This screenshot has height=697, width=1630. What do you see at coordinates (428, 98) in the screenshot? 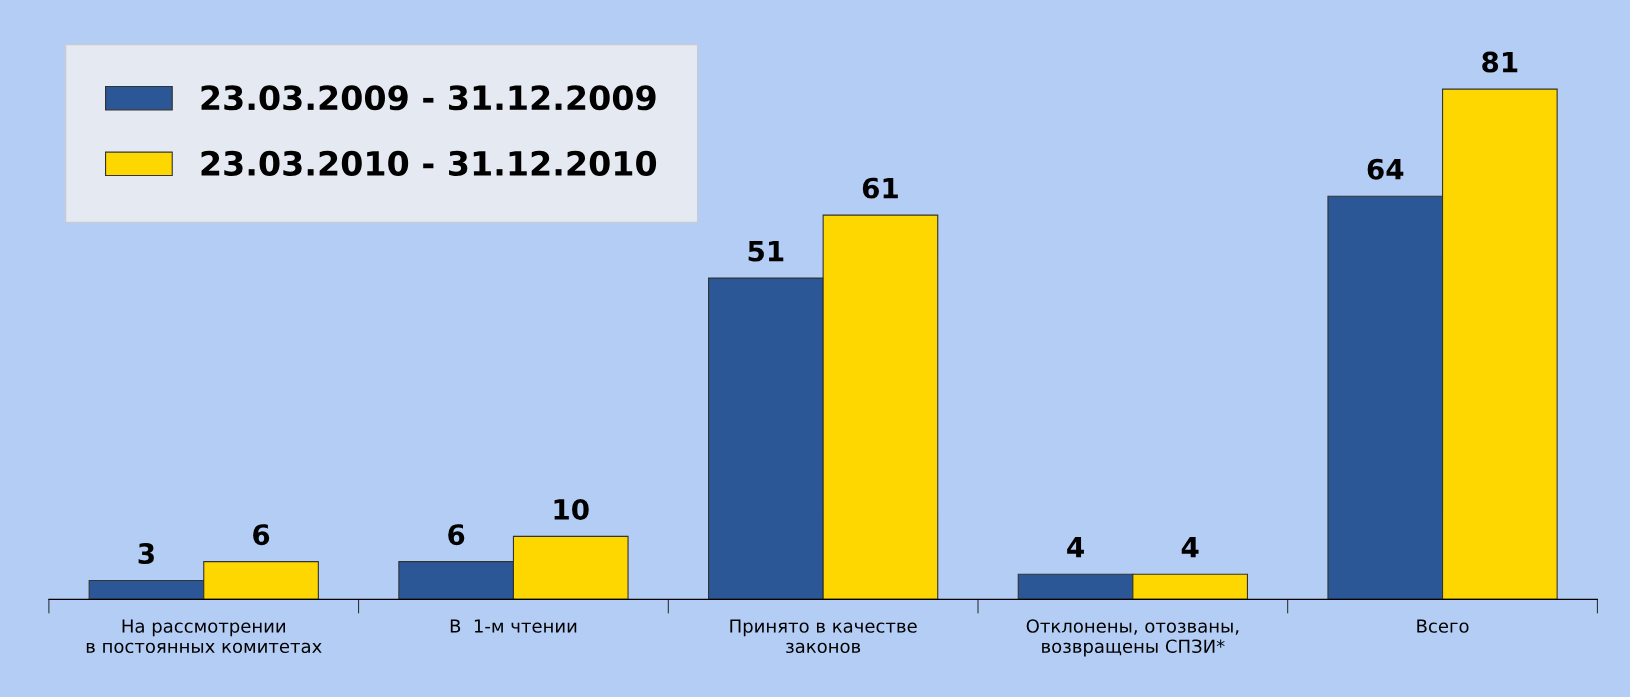
I see `legend-label: 23.03.2009 - 31.12.2009` at bounding box center [428, 98].